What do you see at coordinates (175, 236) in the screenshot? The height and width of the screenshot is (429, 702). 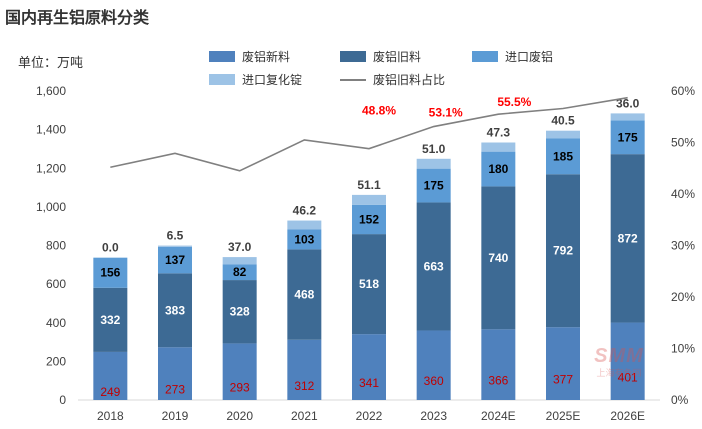 I see `data-label-import-remelt: 6.5` at bounding box center [175, 236].